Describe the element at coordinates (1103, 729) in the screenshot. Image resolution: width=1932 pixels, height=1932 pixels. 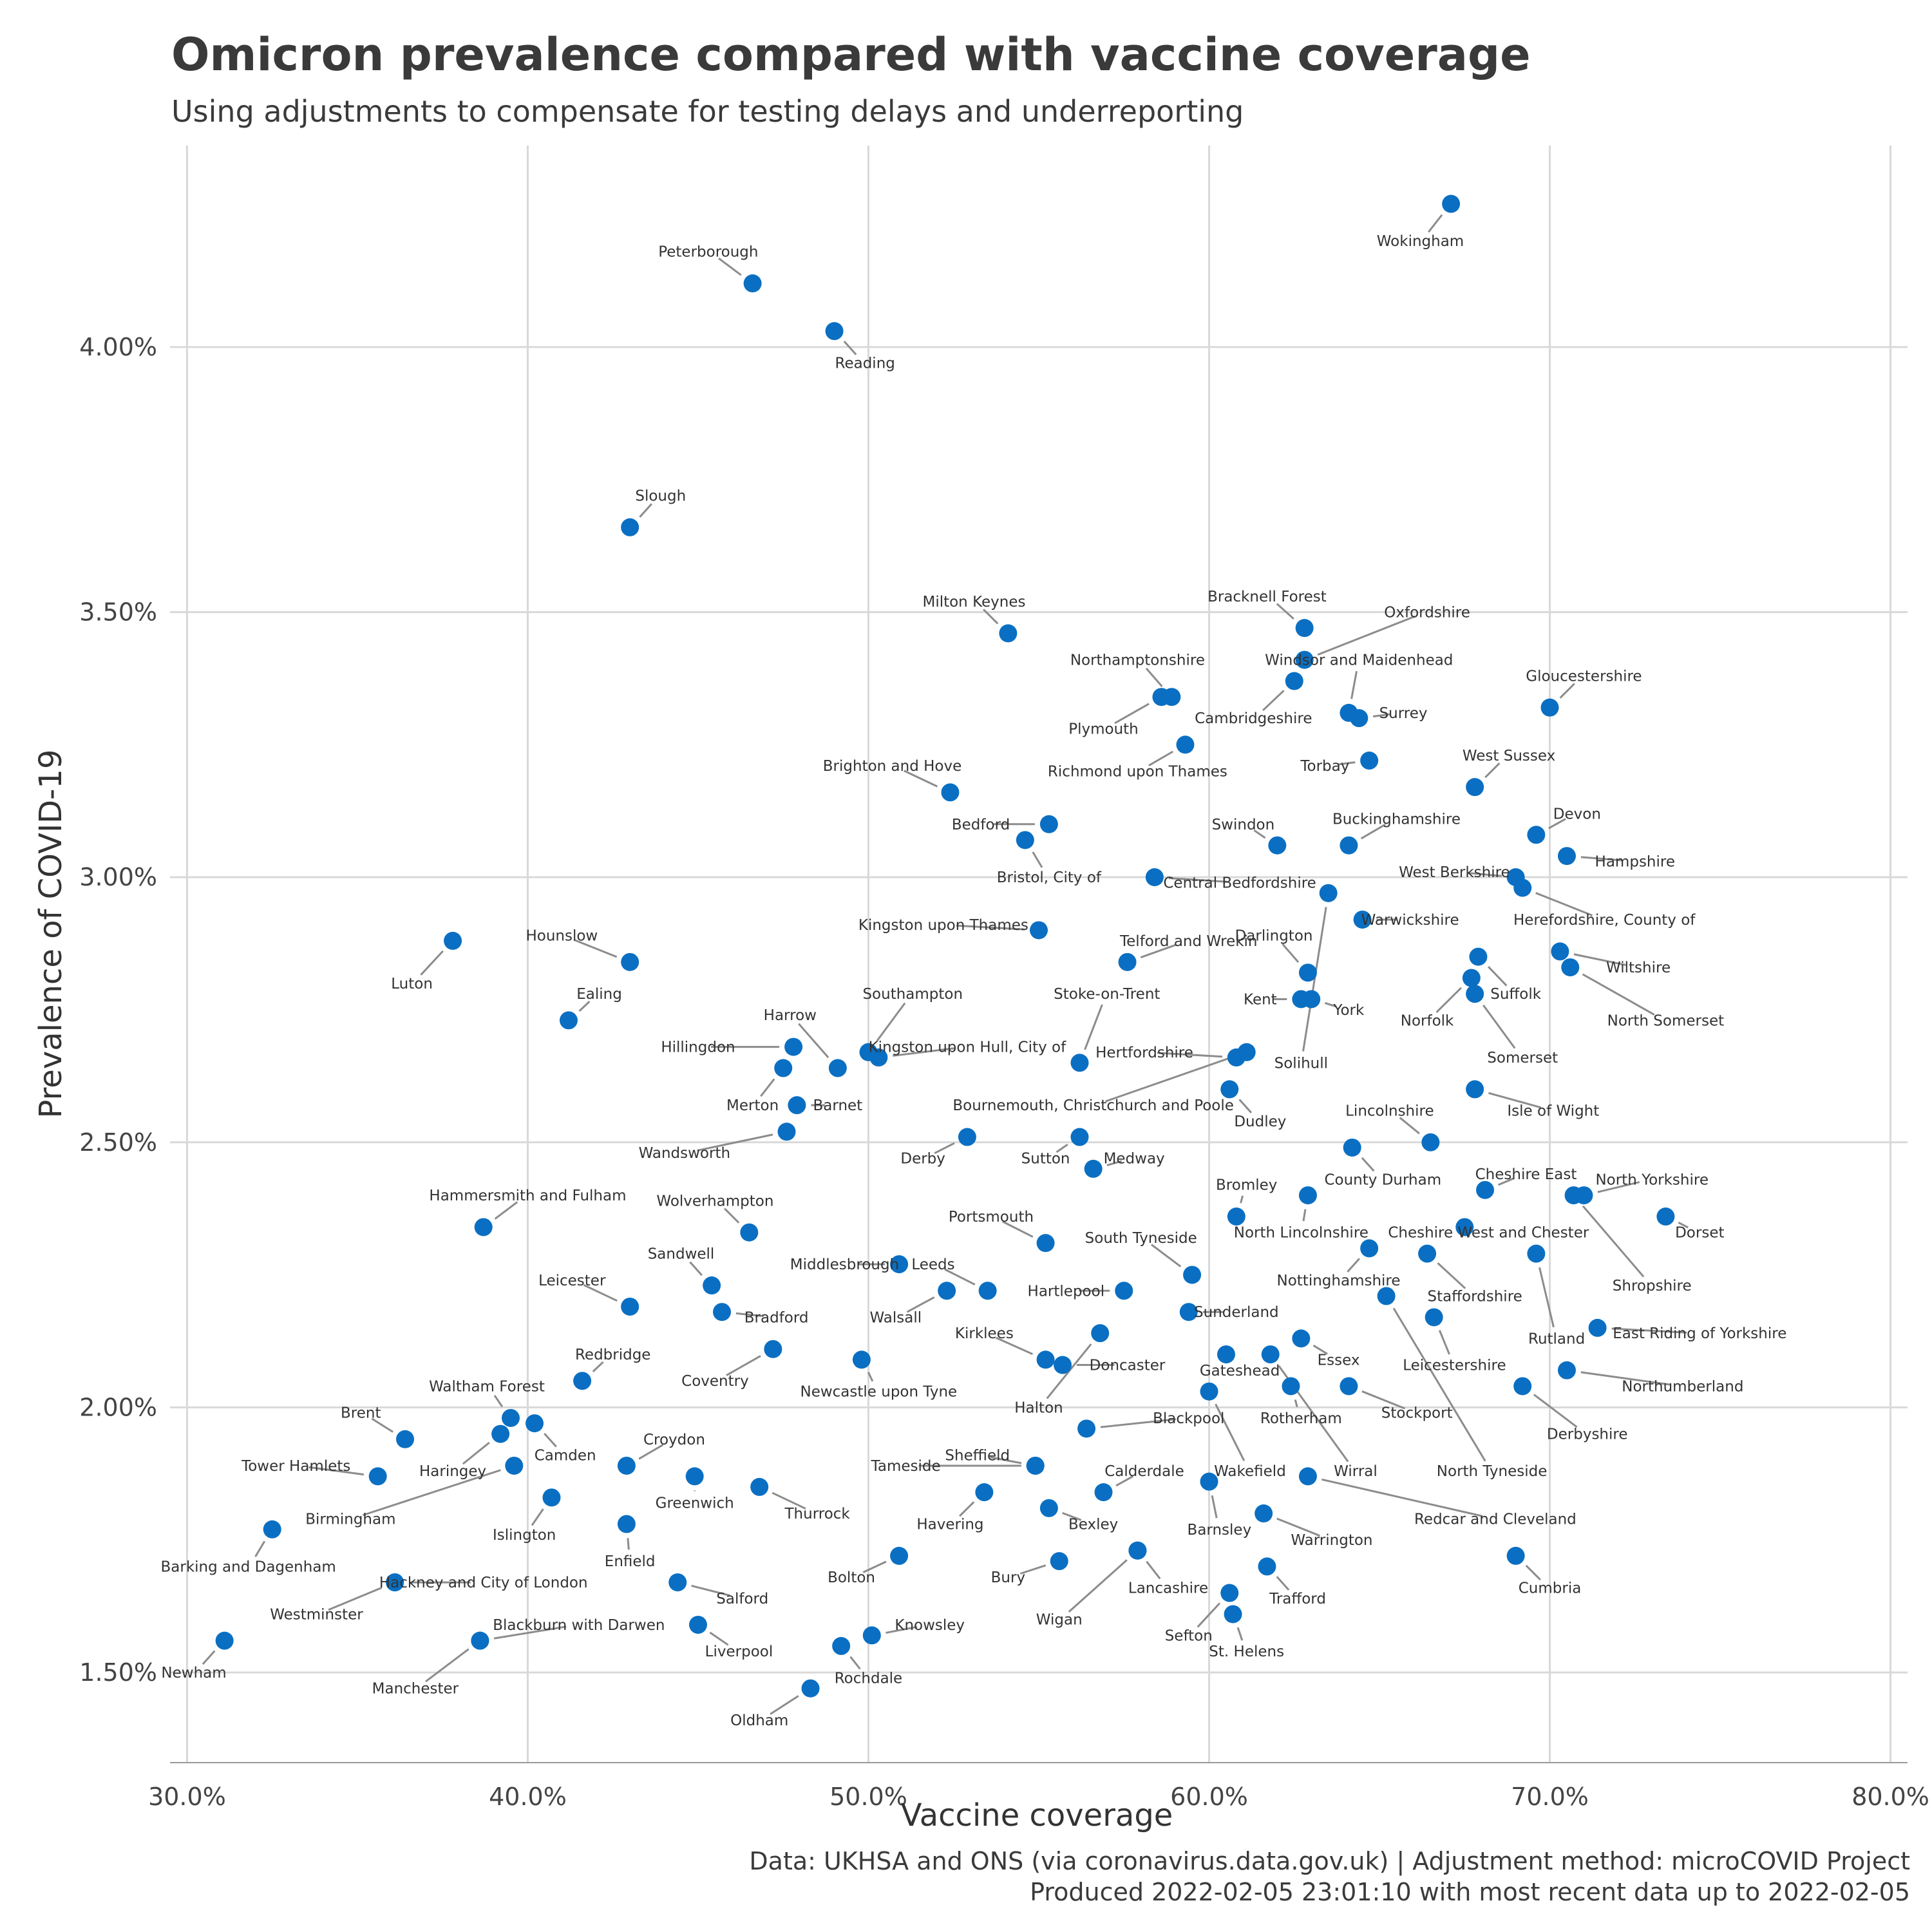
I see `point-label: Plymouth` at that location.